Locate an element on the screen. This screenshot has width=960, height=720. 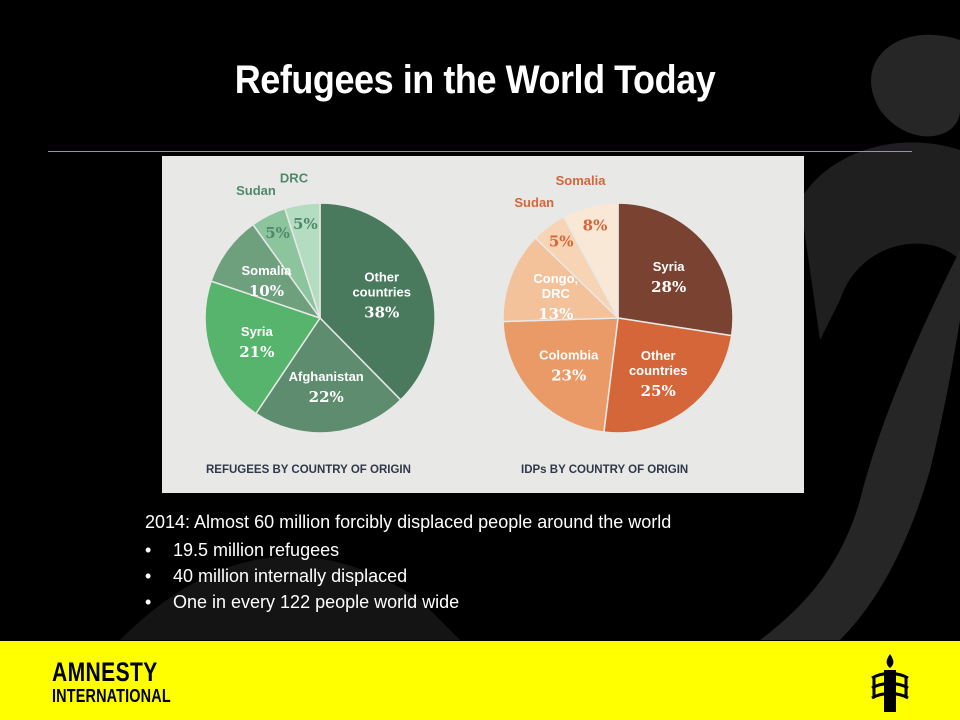
pie-slice-afghanistan is located at coordinates (328, 375).